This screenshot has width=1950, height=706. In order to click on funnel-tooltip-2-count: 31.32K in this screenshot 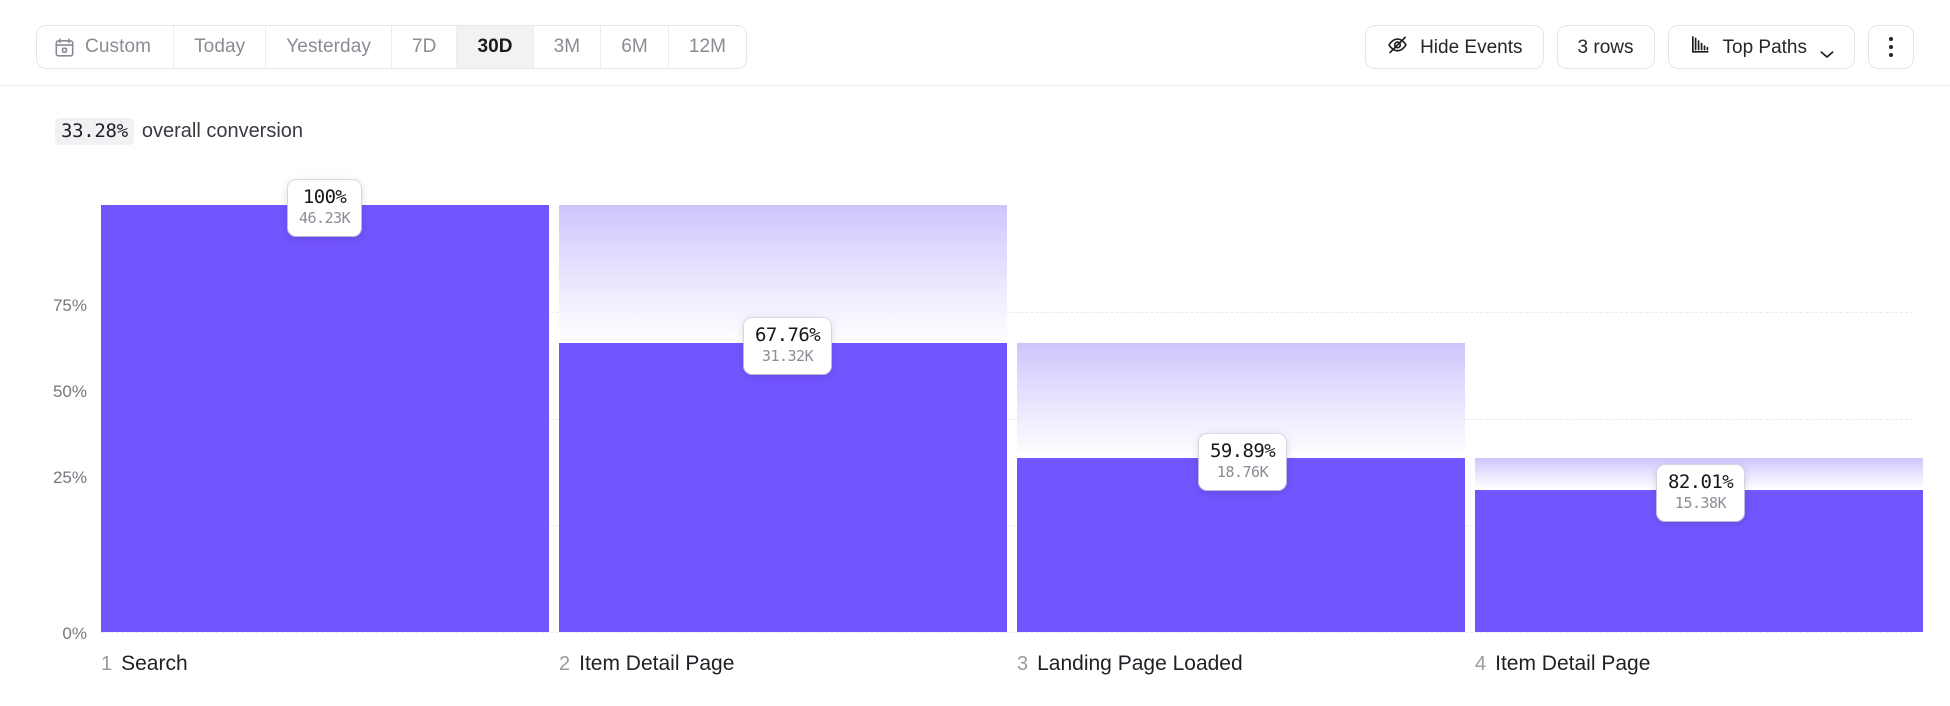, I will do `click(787, 356)`.